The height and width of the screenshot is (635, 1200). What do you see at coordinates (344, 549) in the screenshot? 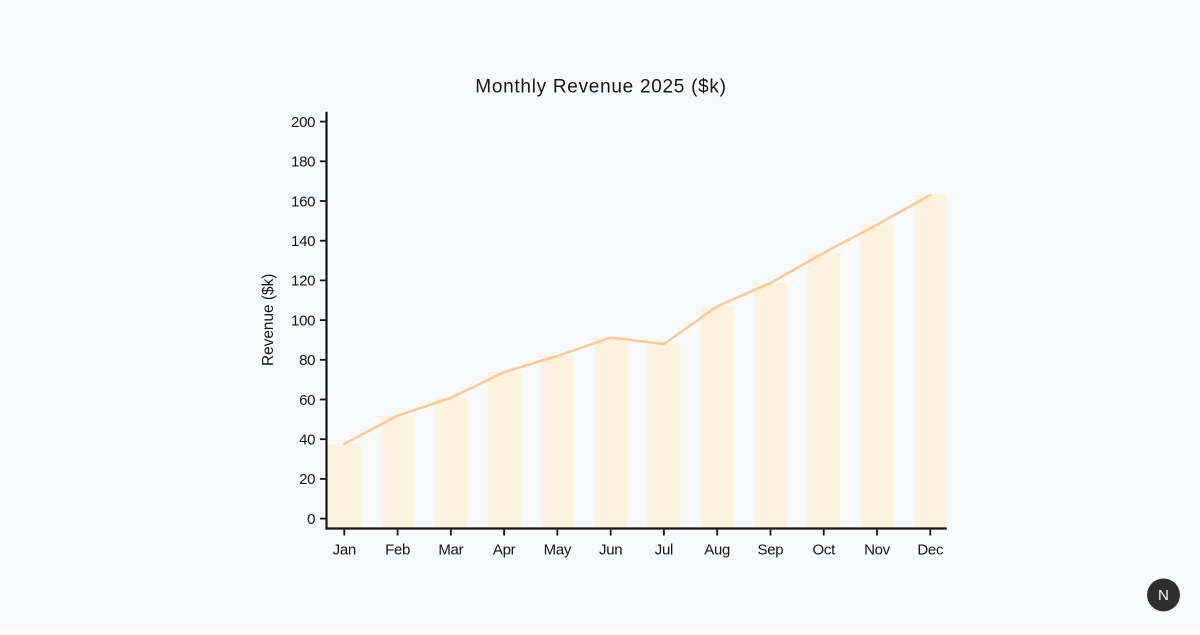
I see `svg-text: Jan` at bounding box center [344, 549].